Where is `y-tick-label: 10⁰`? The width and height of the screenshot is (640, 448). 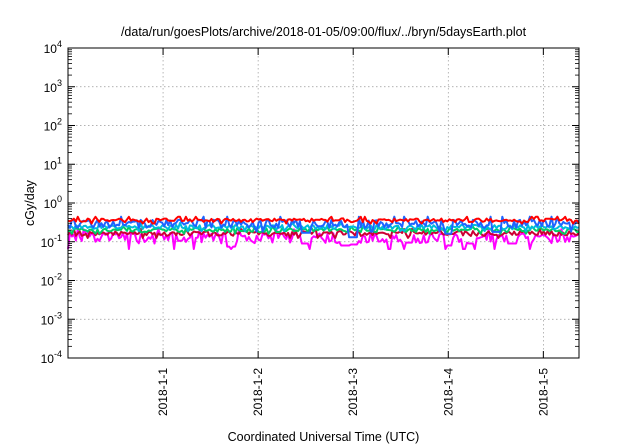
y-tick-label: 10⁰ is located at coordinates (53, 202).